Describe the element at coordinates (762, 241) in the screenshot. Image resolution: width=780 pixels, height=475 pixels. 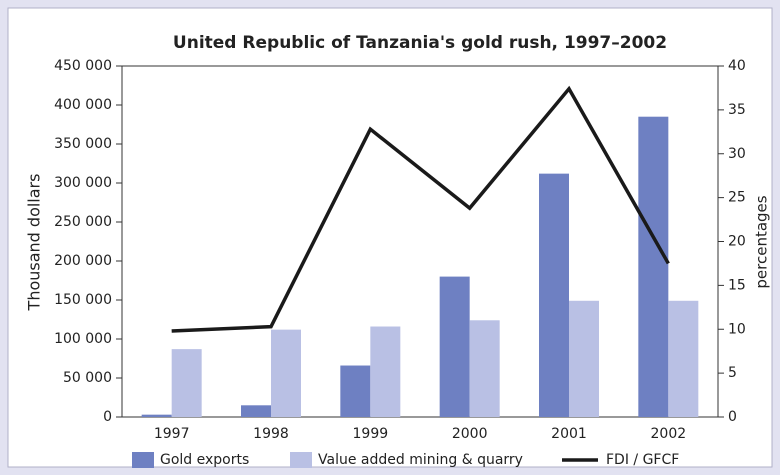
I see `y2-axis-label: percentages` at that location.